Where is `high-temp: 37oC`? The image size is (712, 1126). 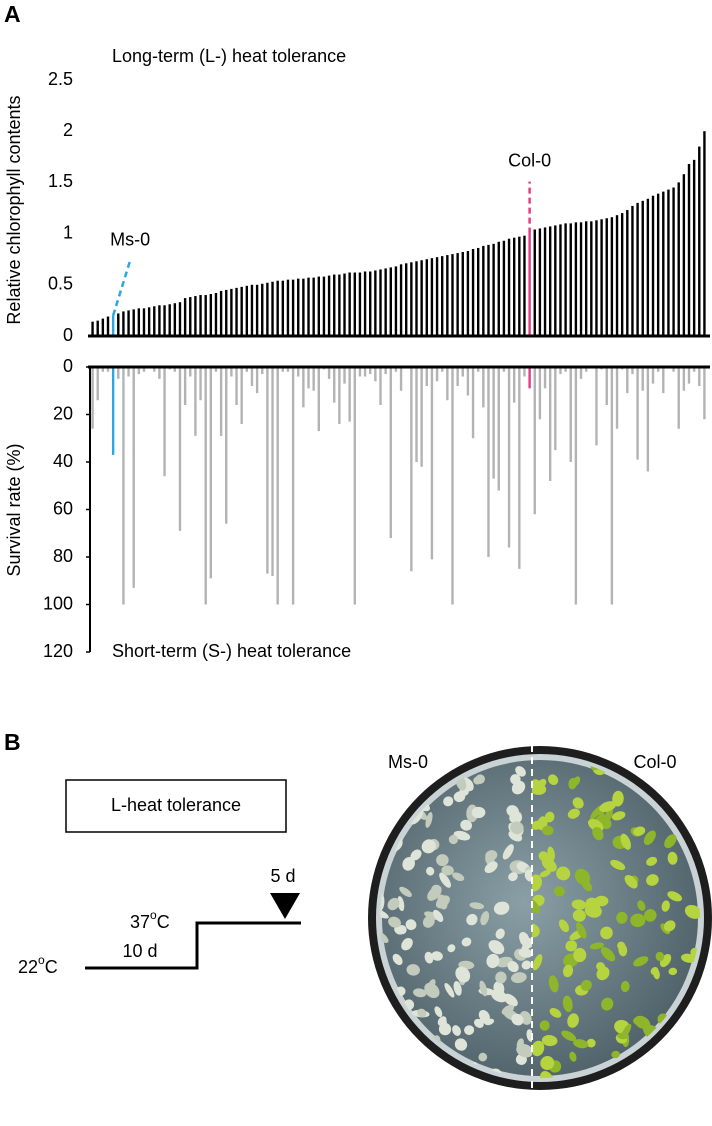 high-temp: 37oC is located at coordinates (150, 920).